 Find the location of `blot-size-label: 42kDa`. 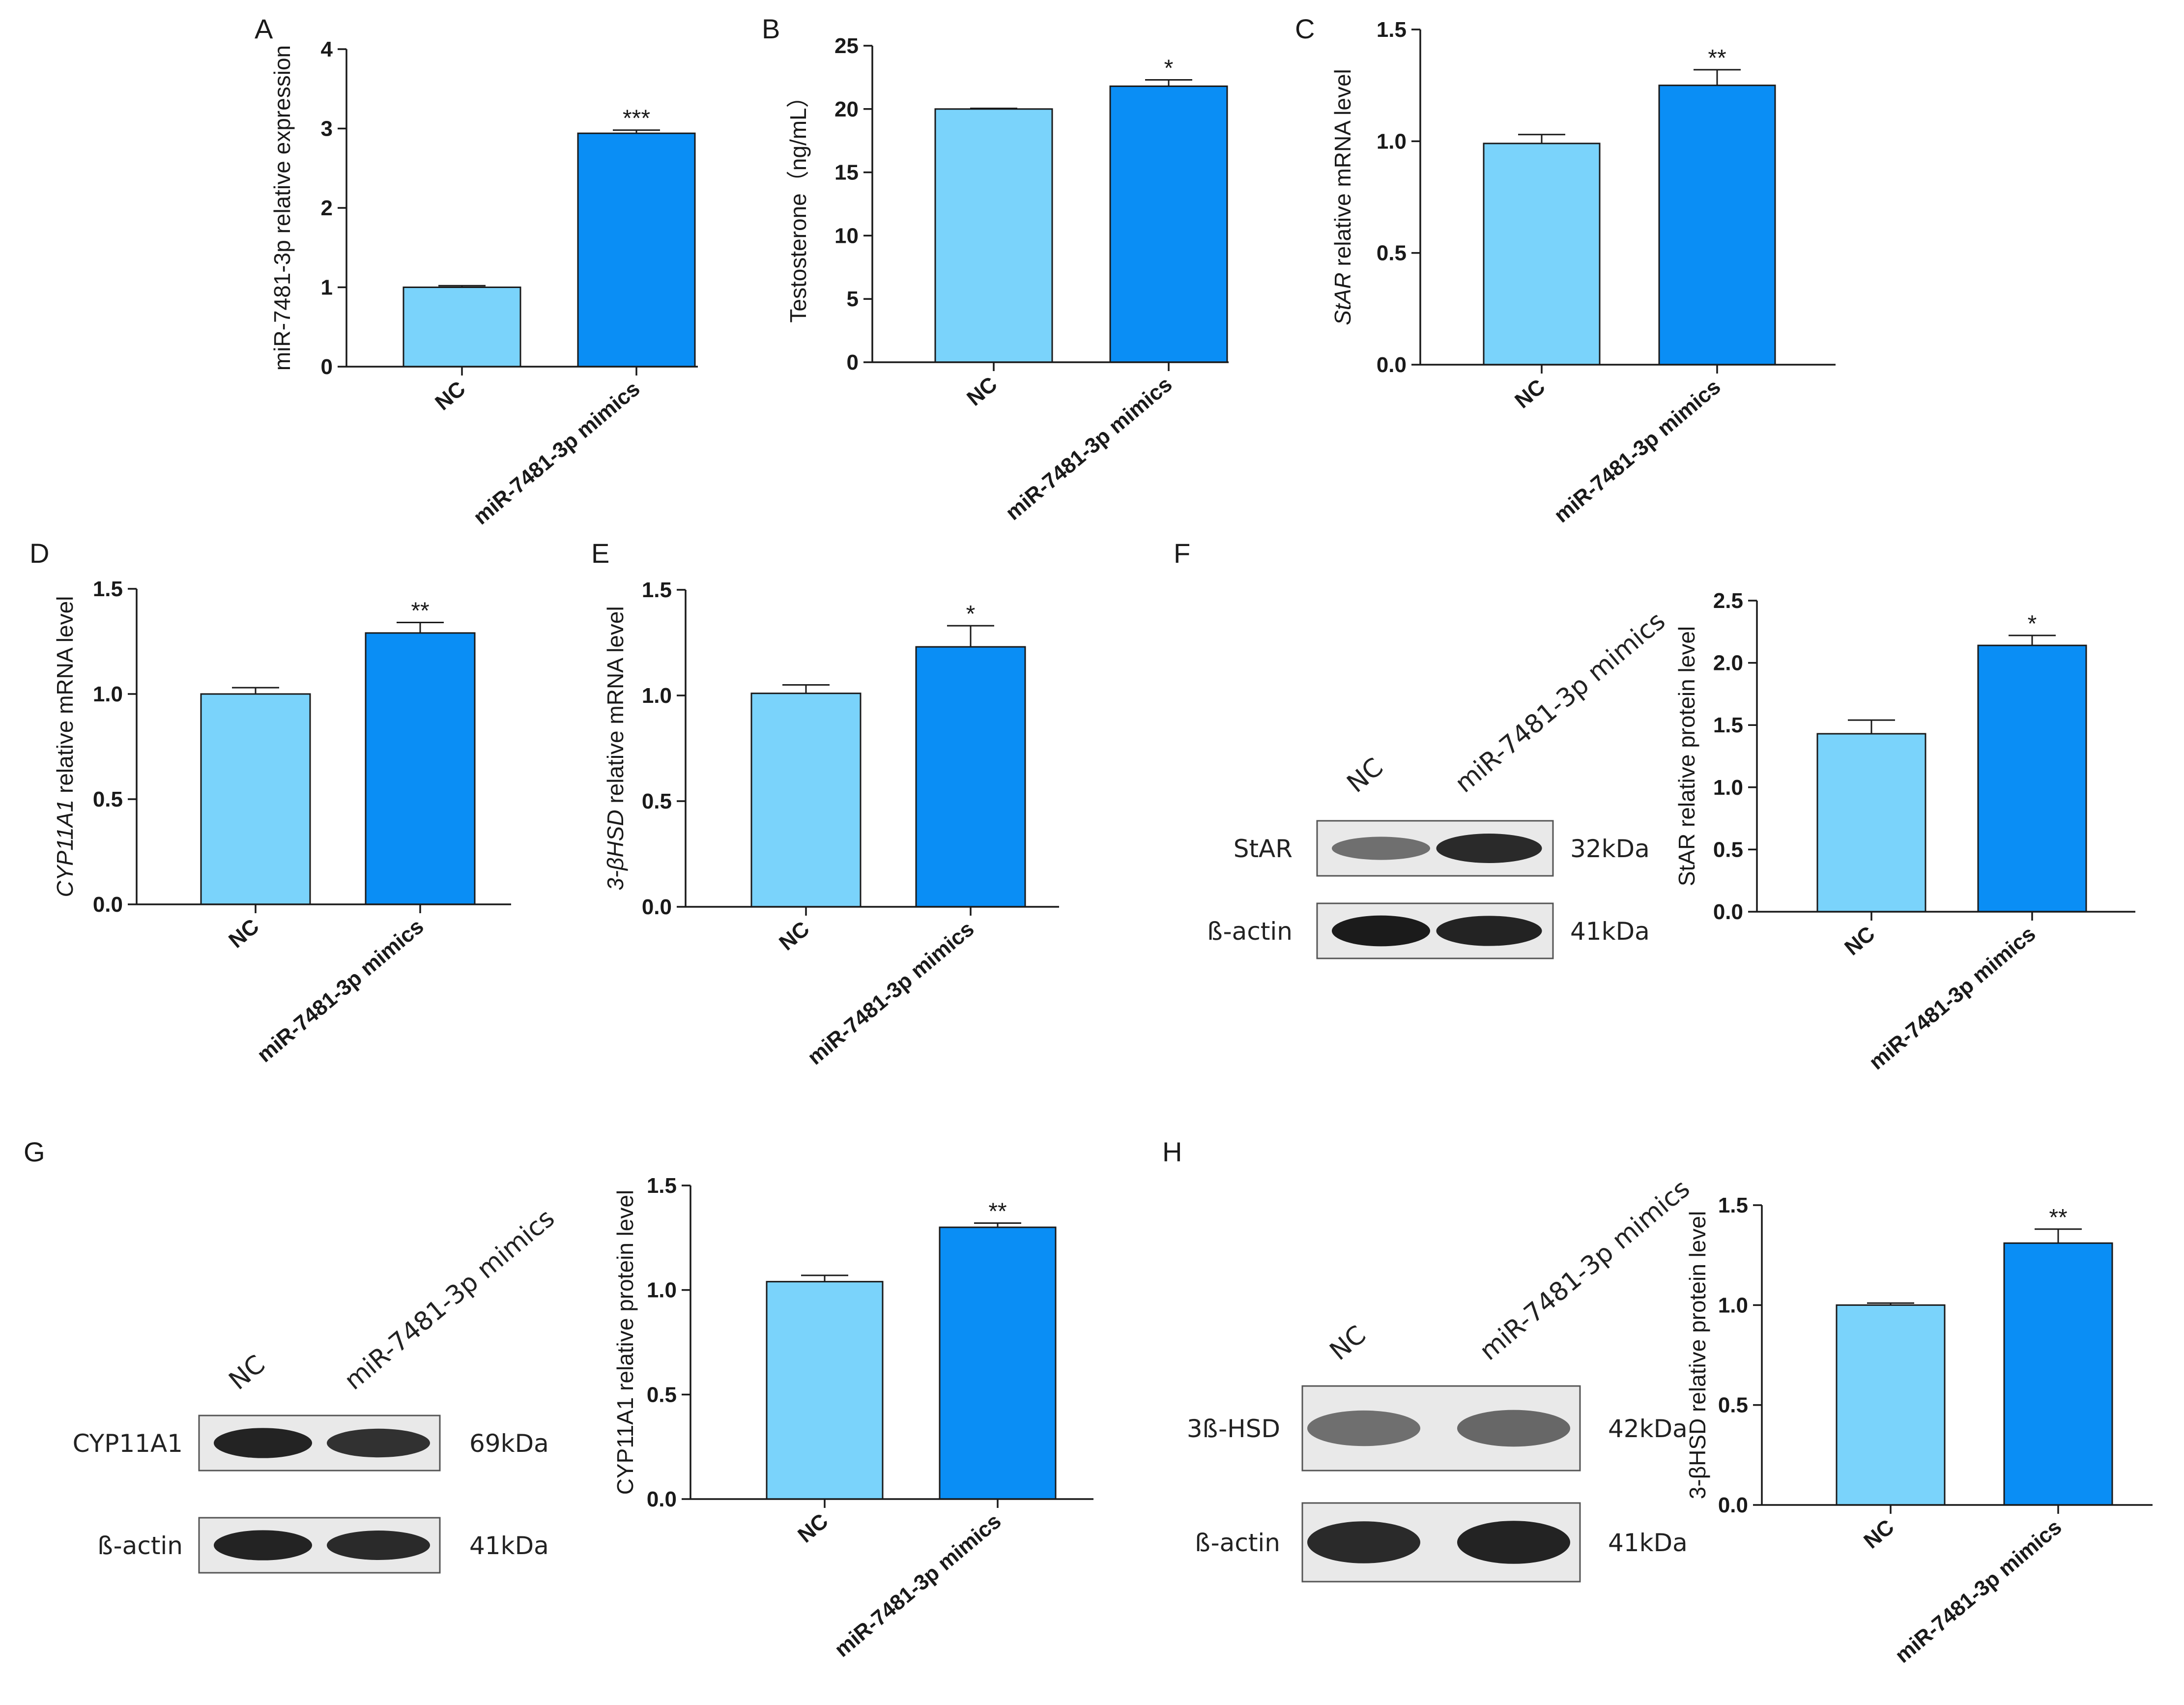

blot-size-label: 42kDa is located at coordinates (1648, 1429).